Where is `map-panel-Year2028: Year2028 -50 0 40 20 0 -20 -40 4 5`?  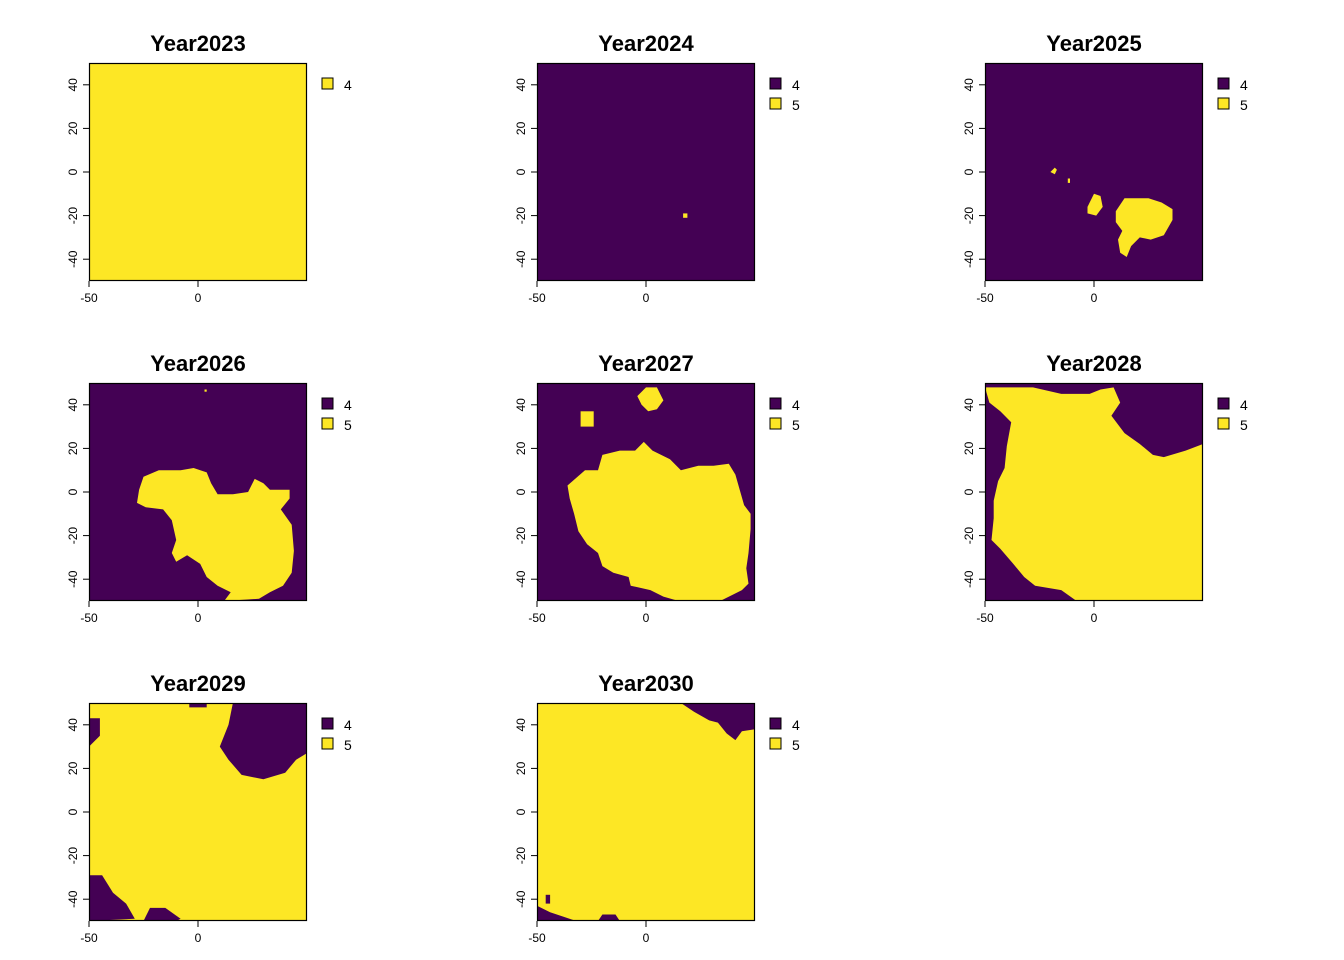
map-panel-Year2028: Year2028 -50 0 40 20 0 -20 -40 4 5 is located at coordinates (1105, 488).